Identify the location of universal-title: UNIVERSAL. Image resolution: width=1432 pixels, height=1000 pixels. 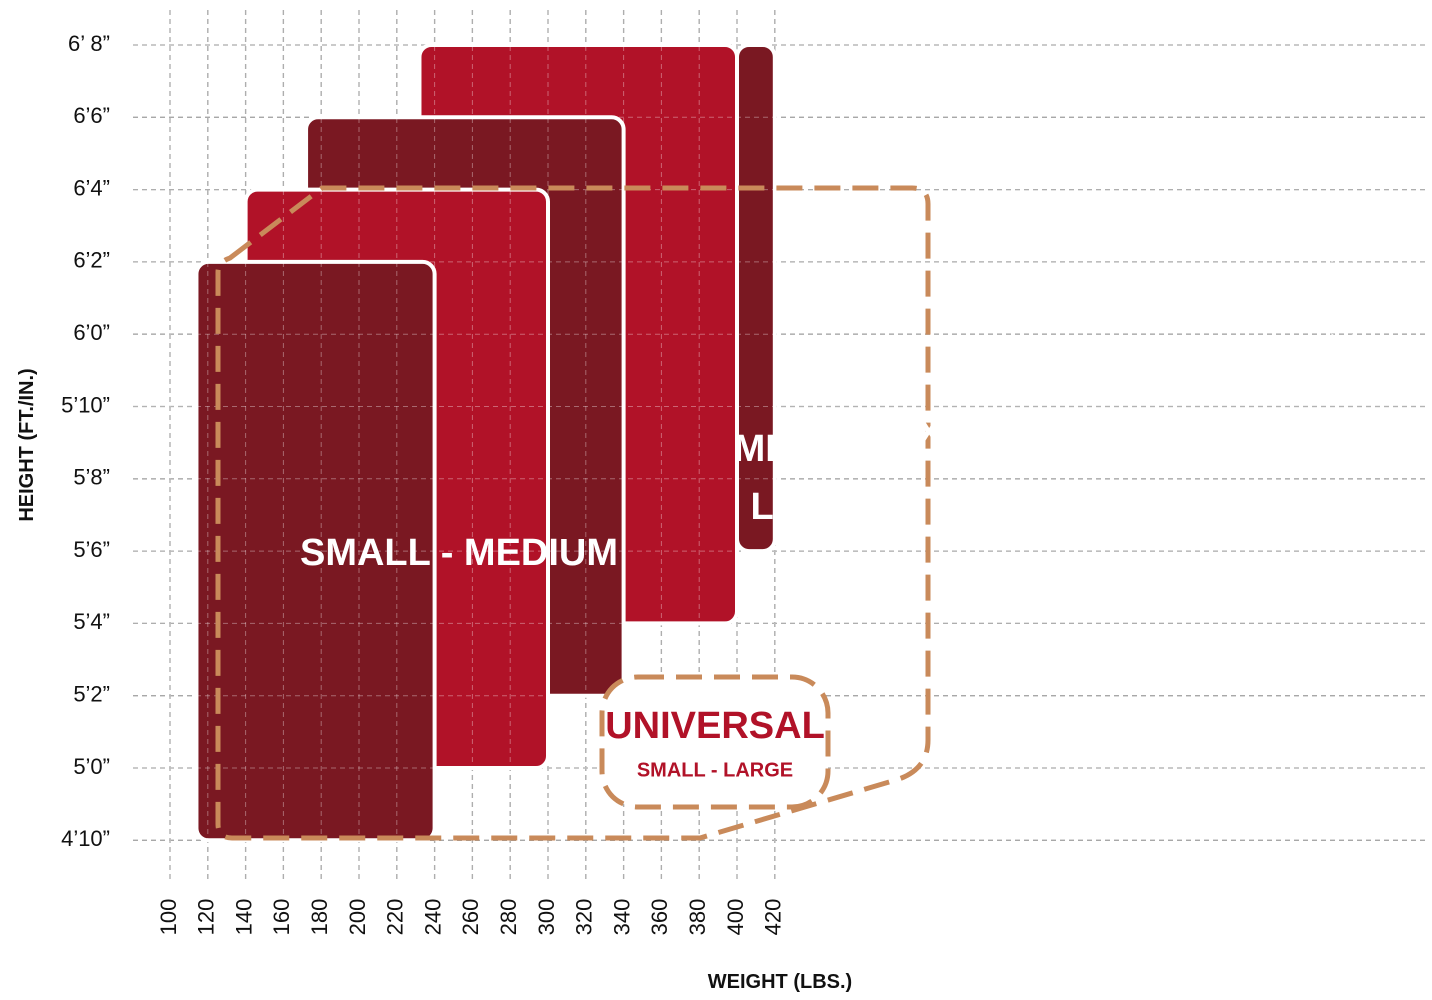
(715, 726).